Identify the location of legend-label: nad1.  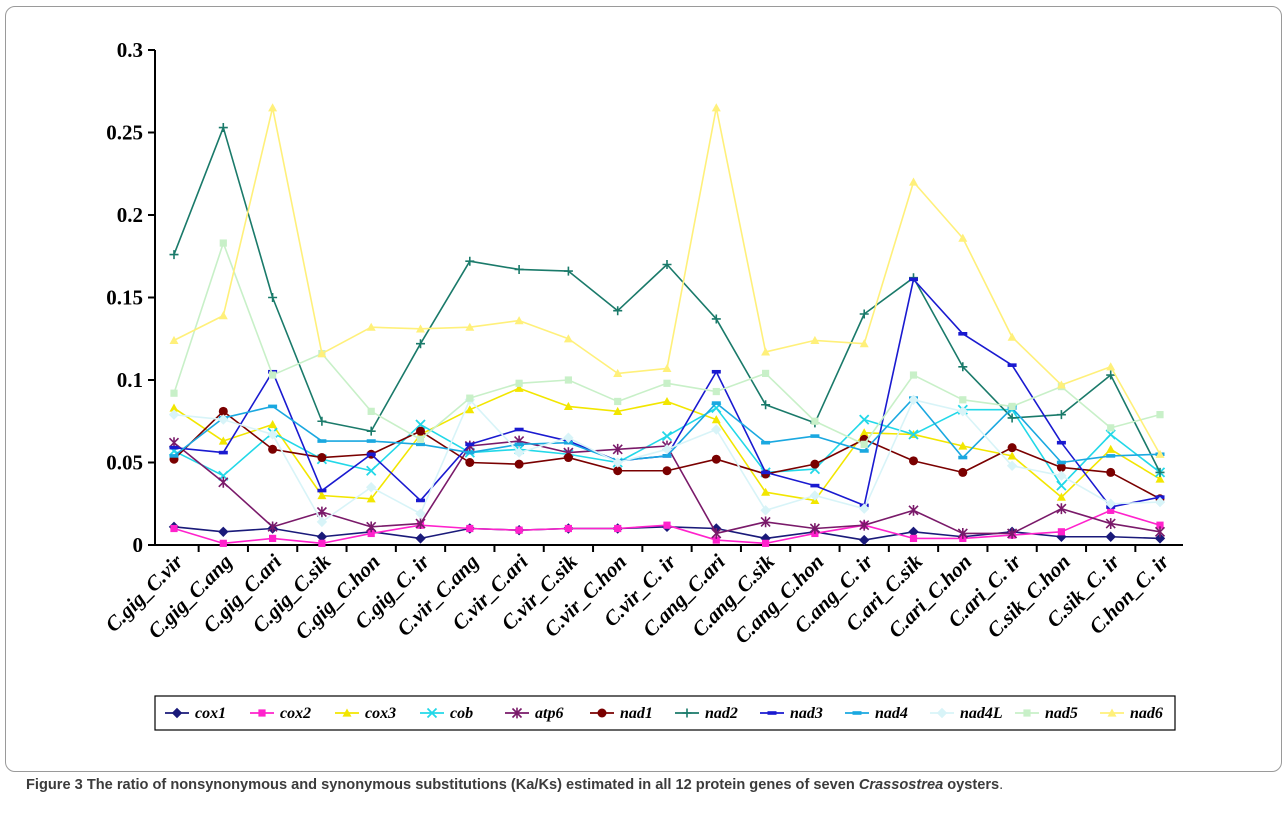
(636, 713).